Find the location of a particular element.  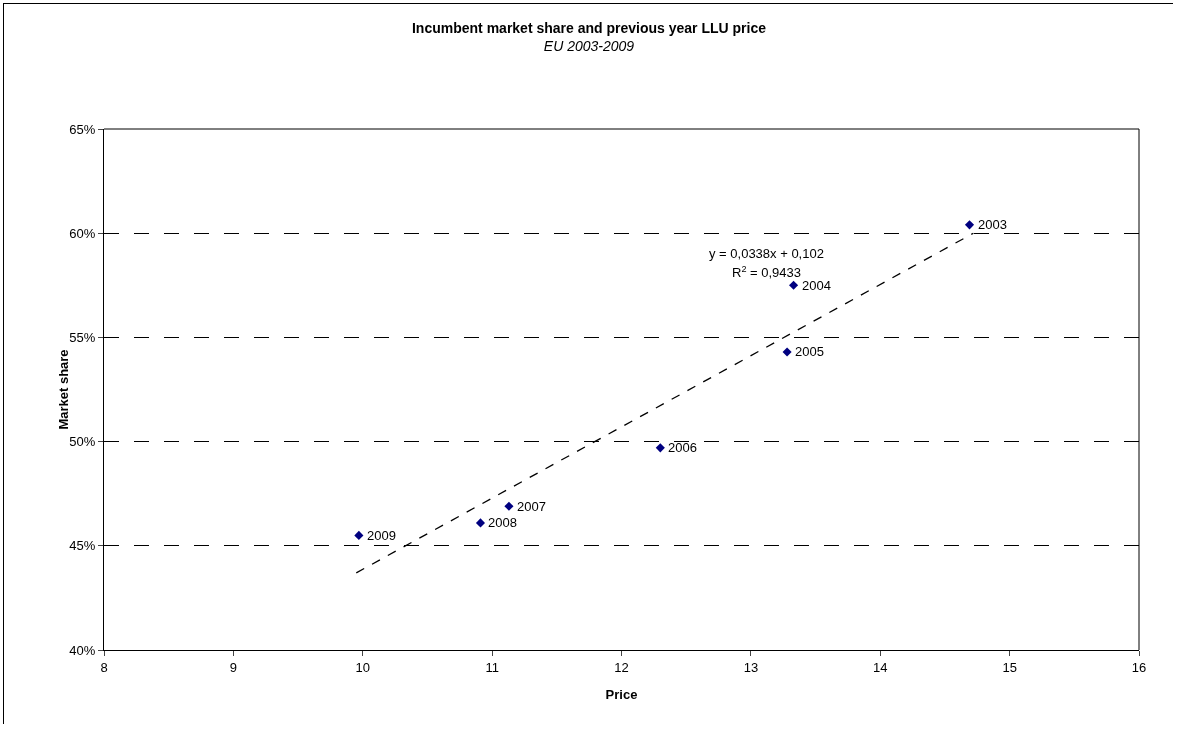

annotation: 2004 is located at coordinates (816, 285).